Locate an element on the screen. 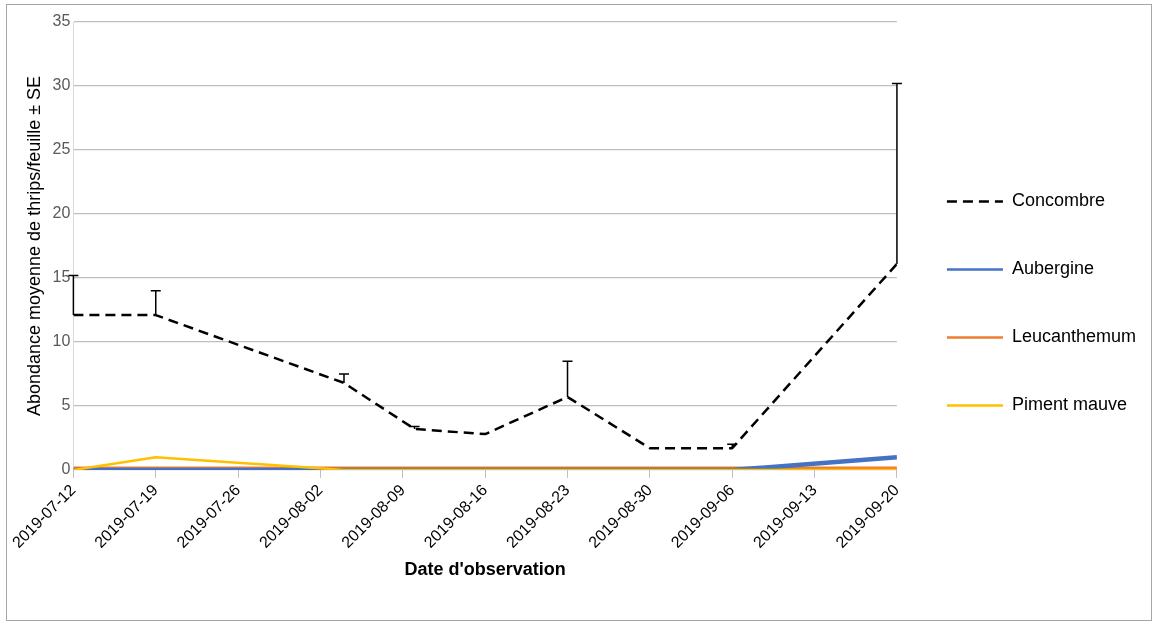 The image size is (1156, 625). y-tick-label: 0 is located at coordinates (66, 469).